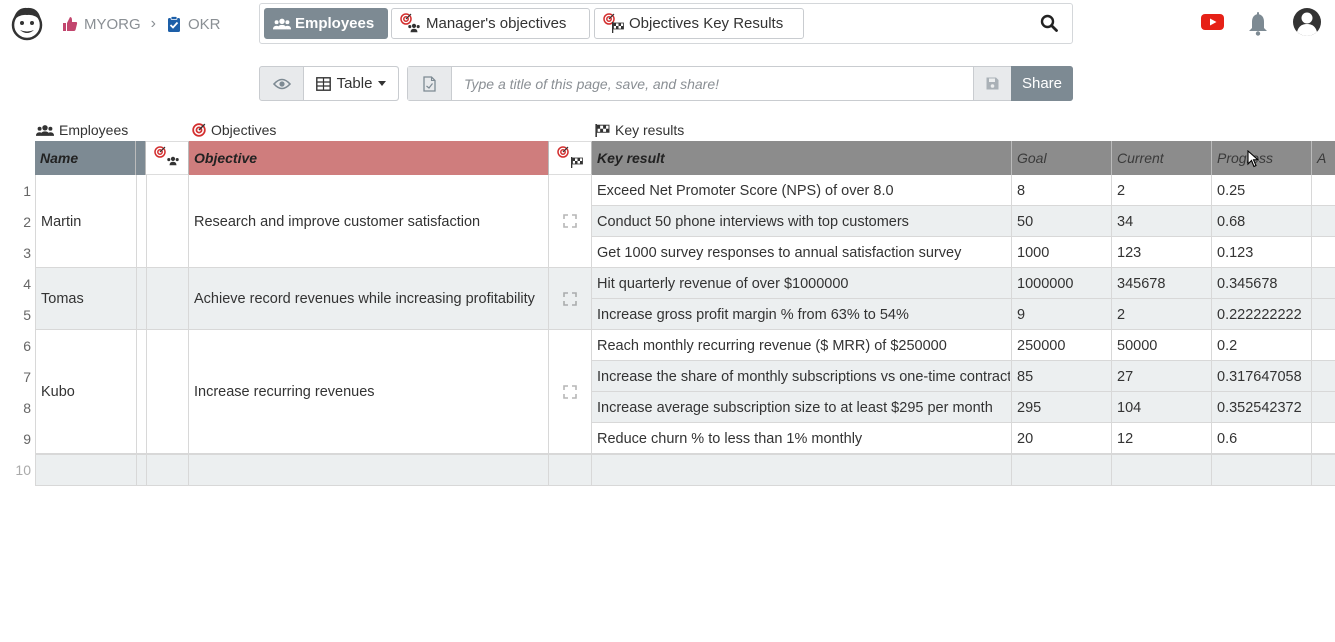 This screenshot has width=1335, height=642. I want to click on goal-cell: 8, so click(1021, 190).